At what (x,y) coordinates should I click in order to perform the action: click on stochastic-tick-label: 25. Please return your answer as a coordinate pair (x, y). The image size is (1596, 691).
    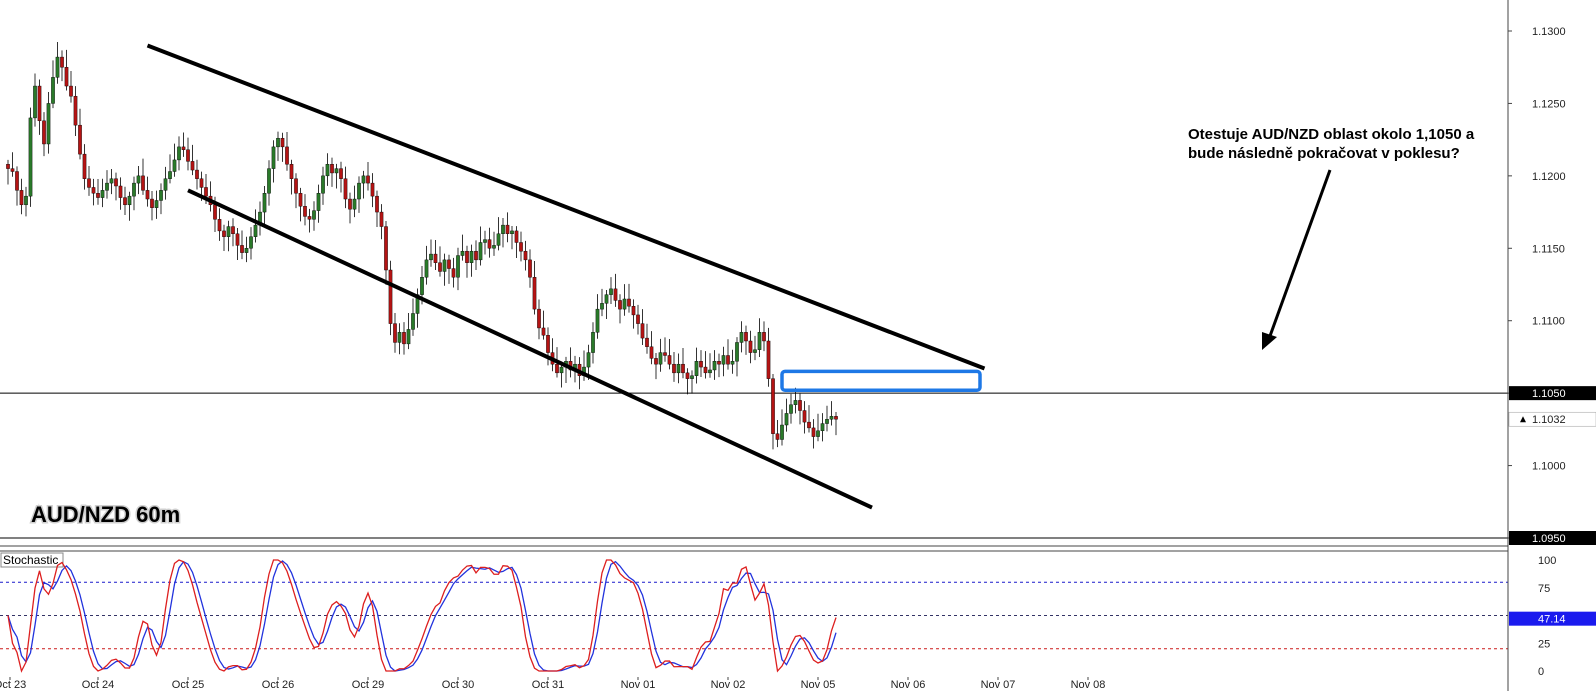
    Looking at the image, I should click on (1544, 644).